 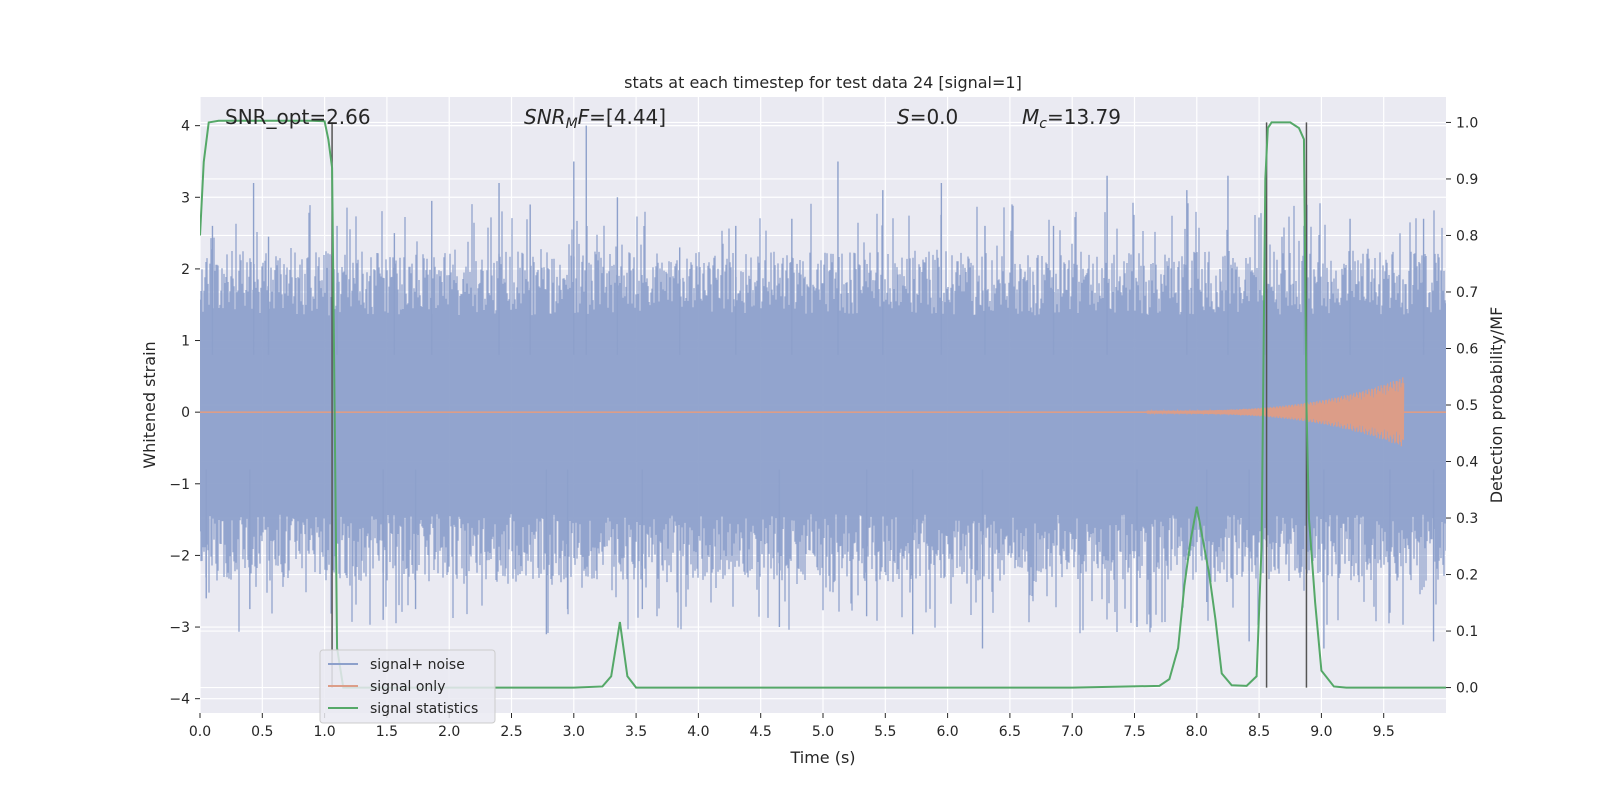 What do you see at coordinates (1321, 732) in the screenshot?
I see `x-tick-label-18: 9.0` at bounding box center [1321, 732].